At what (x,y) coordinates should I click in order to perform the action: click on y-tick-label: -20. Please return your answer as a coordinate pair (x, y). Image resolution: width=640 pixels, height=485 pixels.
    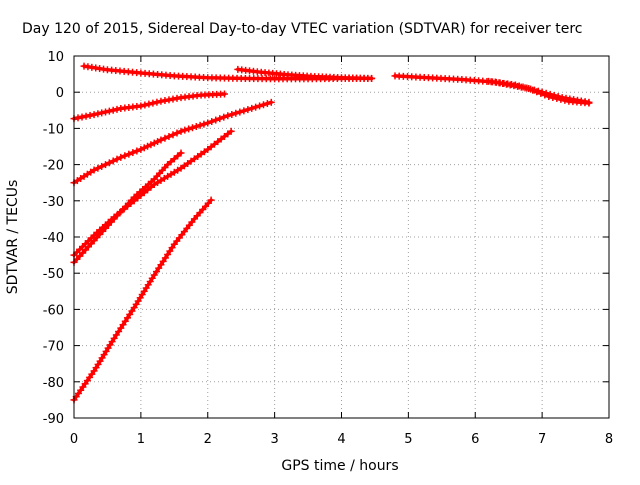
    Looking at the image, I should click on (53, 166).